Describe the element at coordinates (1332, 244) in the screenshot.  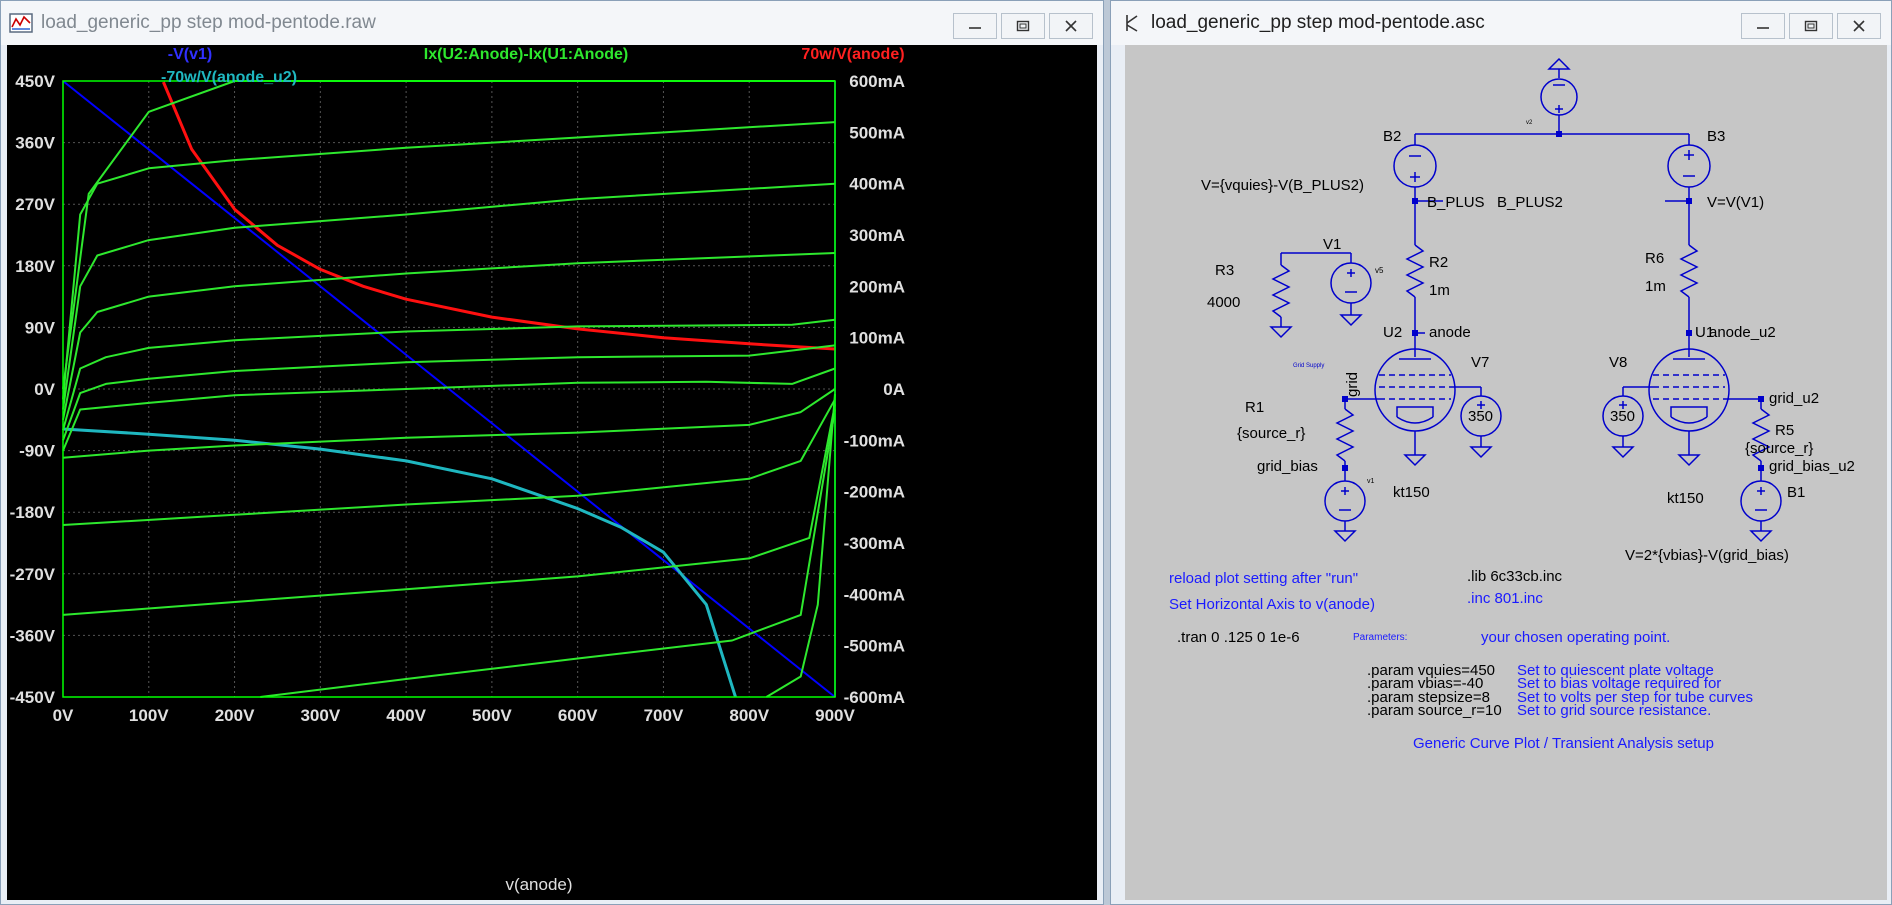
I see `v1-label: V1` at that location.